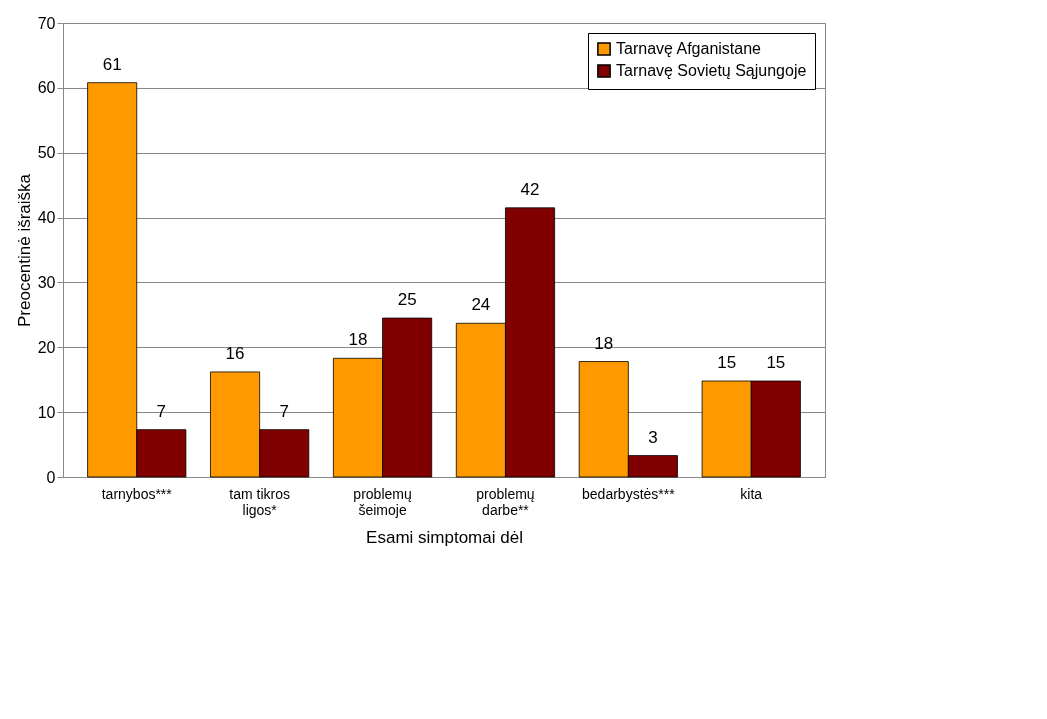 This screenshot has width=1047, height=719. I want to click on legend-label: Tarnavę Afganistane, so click(689, 48).